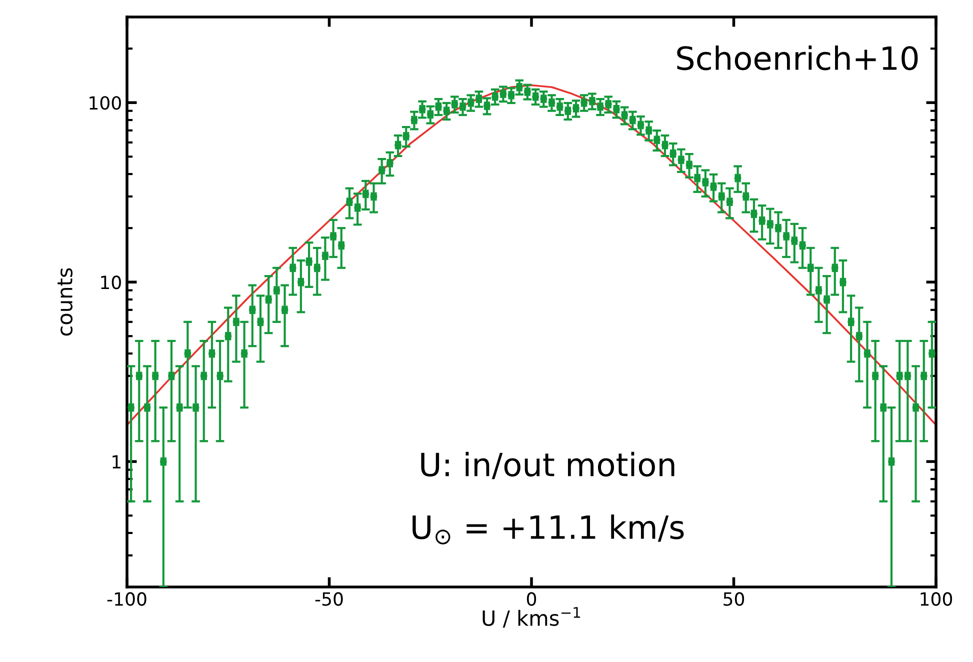 The width and height of the screenshot is (973, 662). I want to click on x-tick-label: 0, so click(531, 599).